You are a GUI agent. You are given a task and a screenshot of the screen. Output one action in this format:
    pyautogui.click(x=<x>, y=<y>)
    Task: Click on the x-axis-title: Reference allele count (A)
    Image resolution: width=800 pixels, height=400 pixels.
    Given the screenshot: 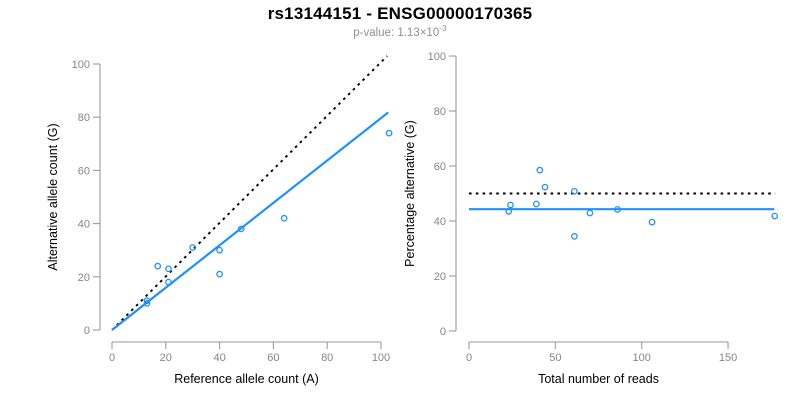 What is the action you would take?
    pyautogui.click(x=246, y=379)
    